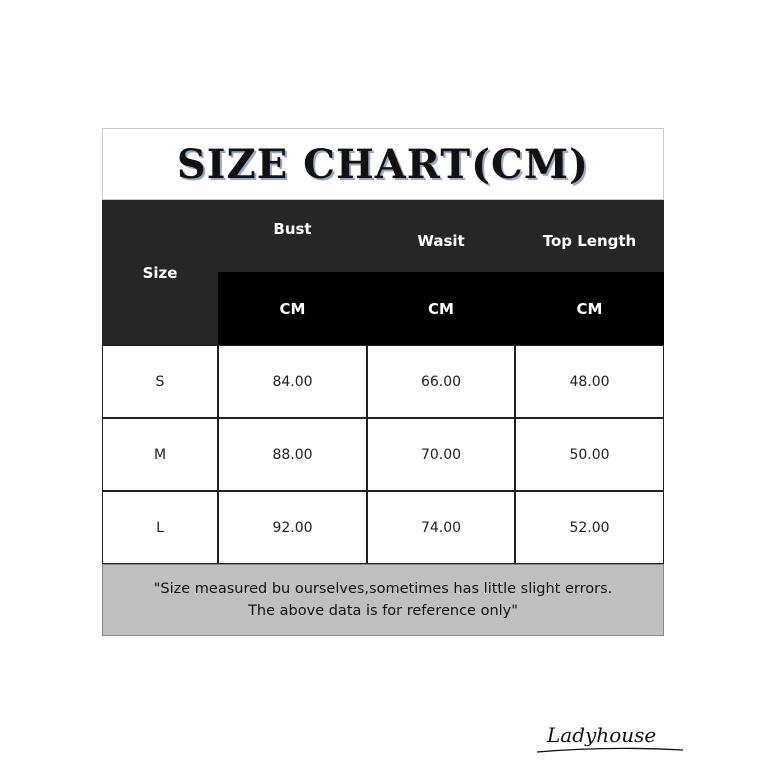 The height and width of the screenshot is (768, 768). What do you see at coordinates (383, 611) in the screenshot?
I see `note-line-2: The above data is for reference only"` at bounding box center [383, 611].